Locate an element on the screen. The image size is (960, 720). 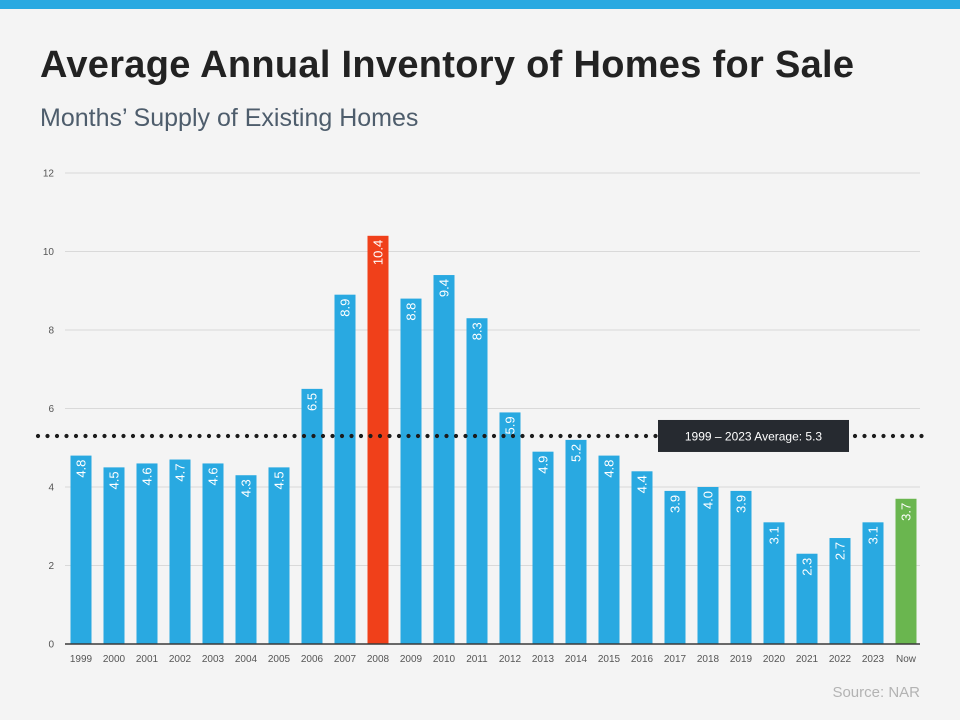
y-tick-label: 0 is located at coordinates (51, 645).